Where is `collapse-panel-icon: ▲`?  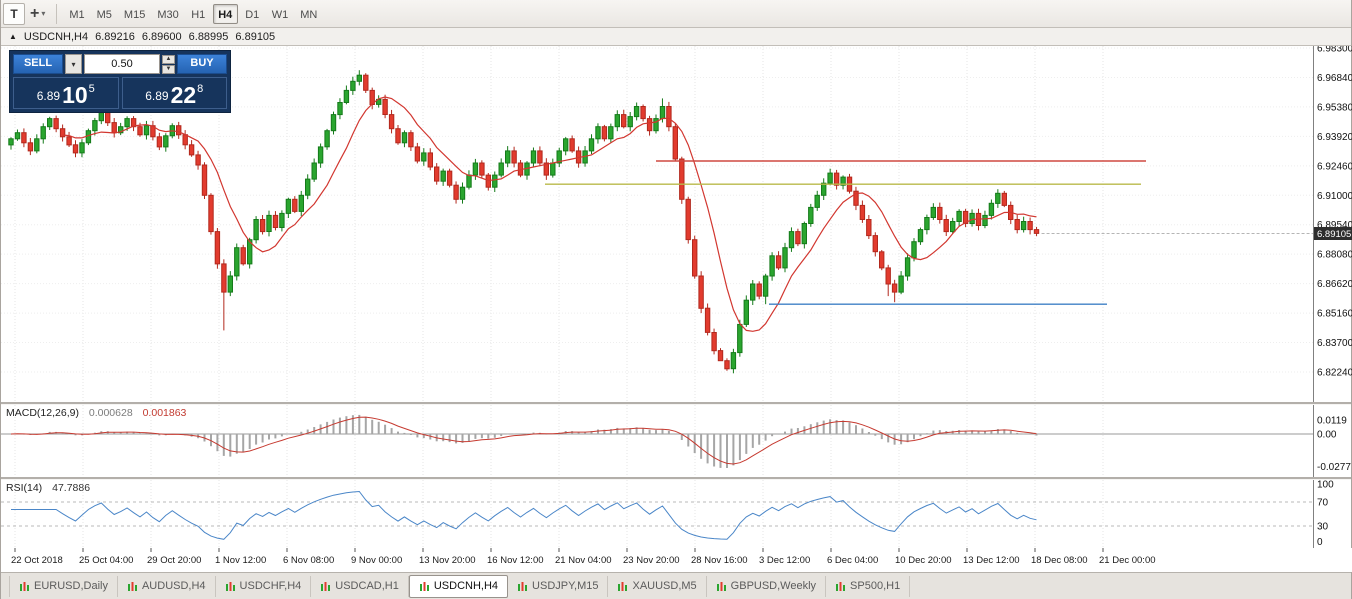
collapse-panel-icon: ▲ is located at coordinates (13, 36).